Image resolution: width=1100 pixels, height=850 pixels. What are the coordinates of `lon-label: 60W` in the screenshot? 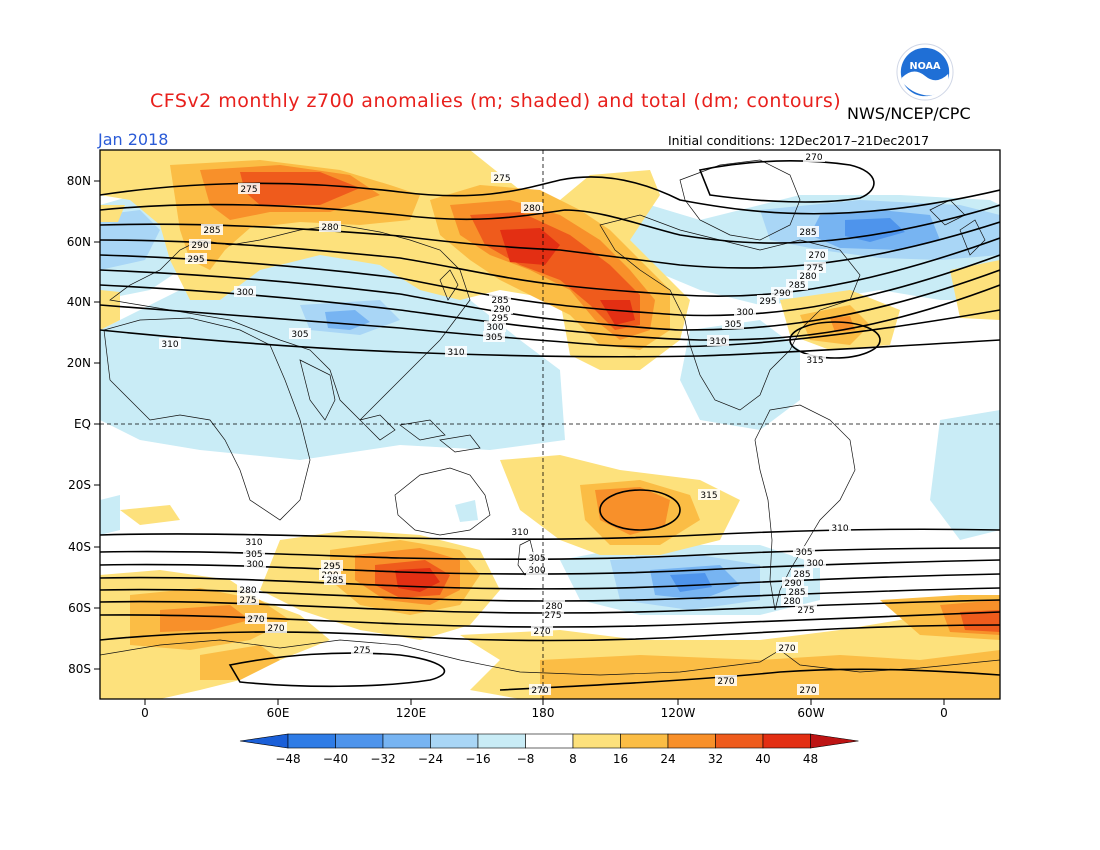 It's located at (810, 713).